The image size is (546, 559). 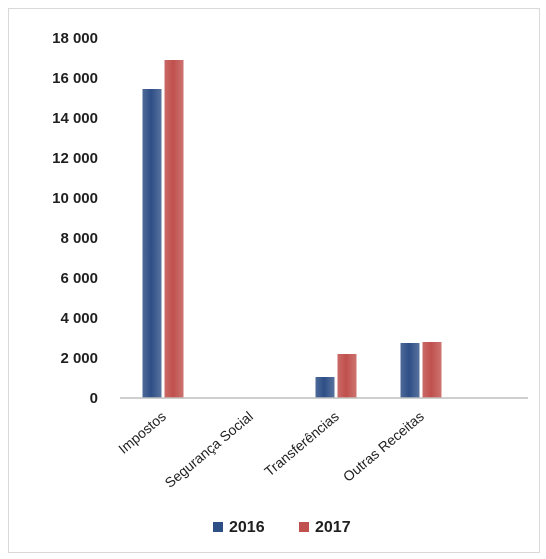 I want to click on y-tick-label: 0, so click(x=94, y=398).